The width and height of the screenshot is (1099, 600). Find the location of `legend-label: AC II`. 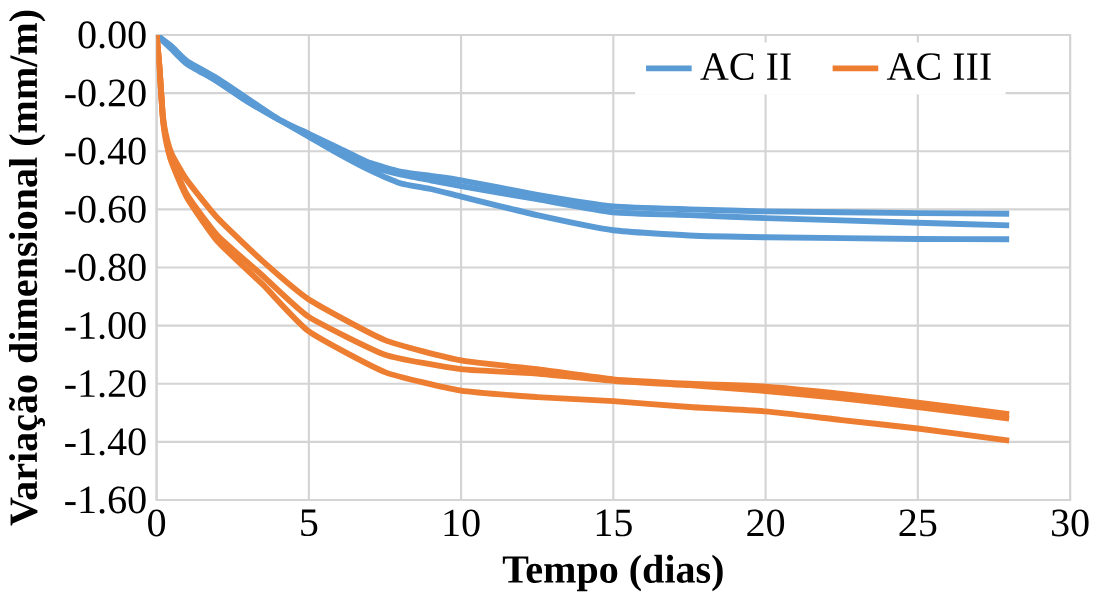

legend-label: AC II is located at coordinates (745, 67).